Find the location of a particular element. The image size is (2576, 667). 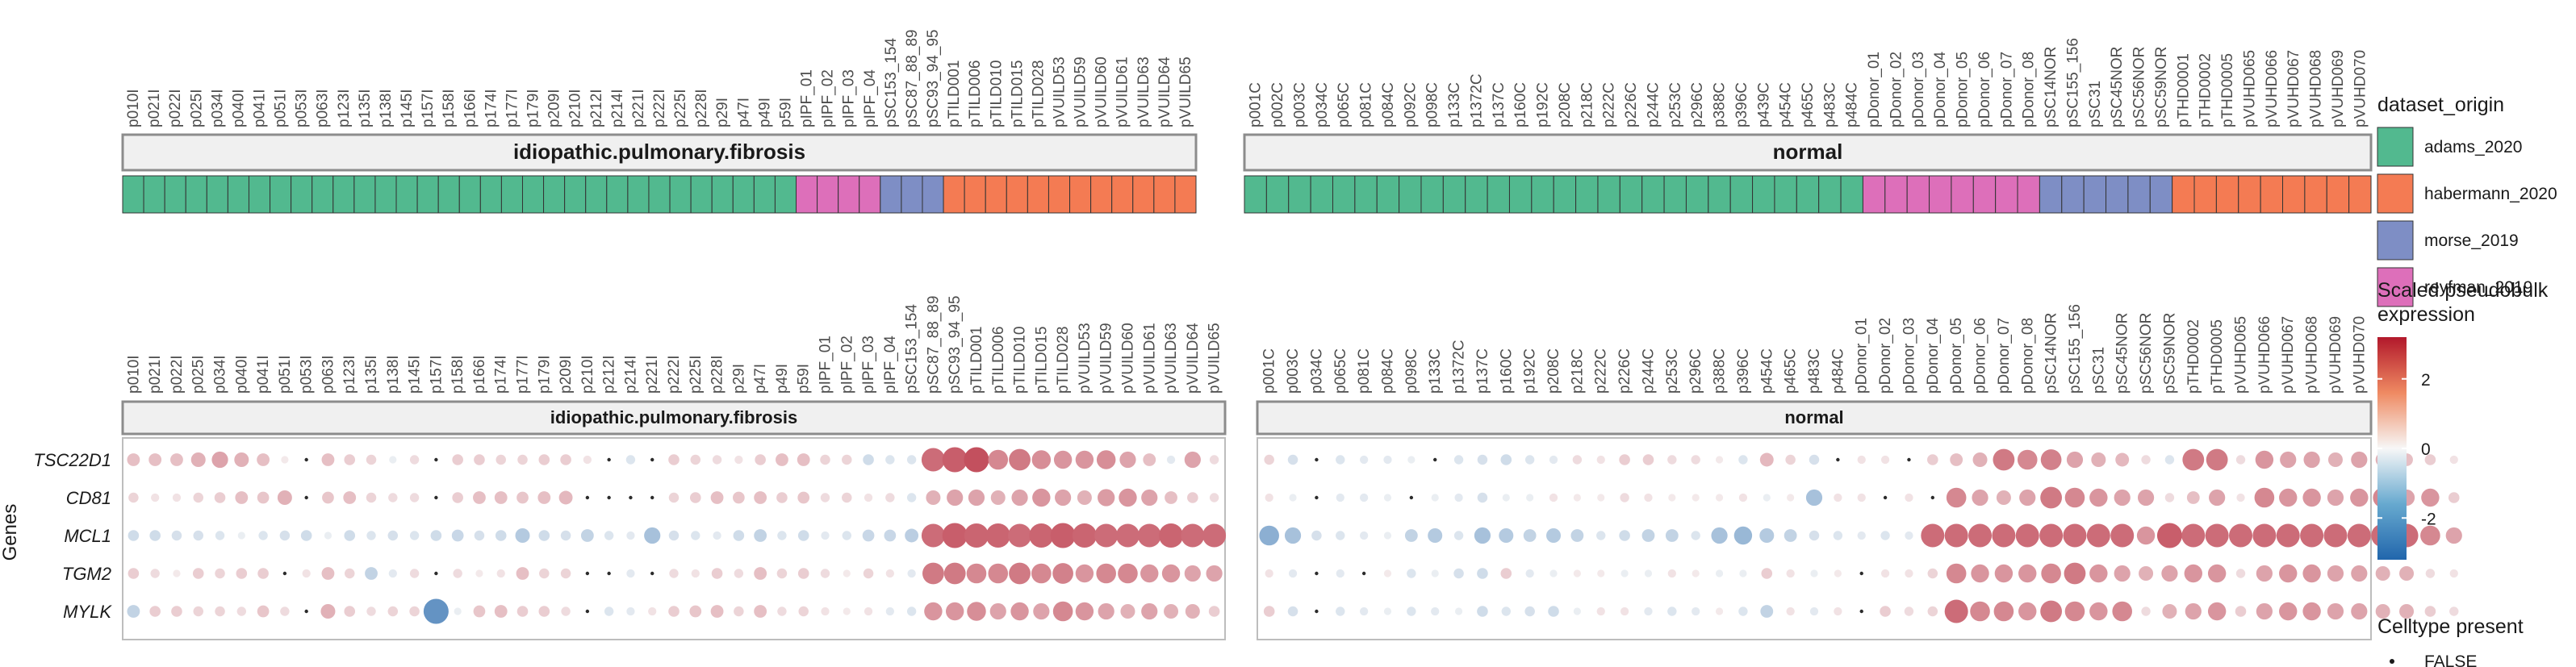

top-sample-label: pSC87_88_89 is located at coordinates (912, 79).